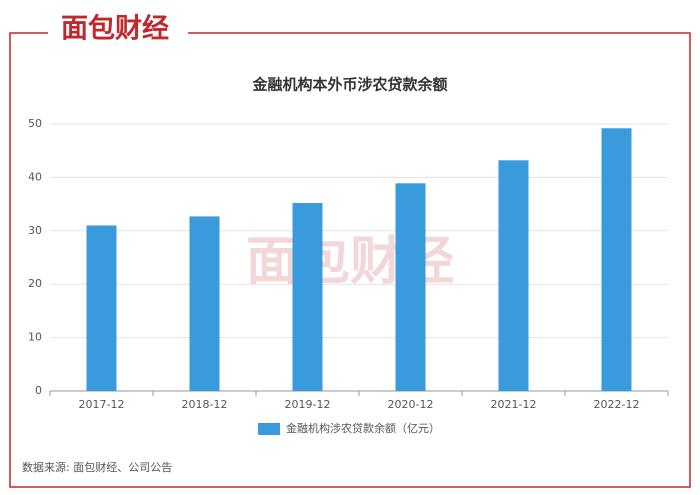 This screenshot has height=495, width=700. What do you see at coordinates (269, 429) in the screenshot?
I see `legend-swatch` at bounding box center [269, 429].